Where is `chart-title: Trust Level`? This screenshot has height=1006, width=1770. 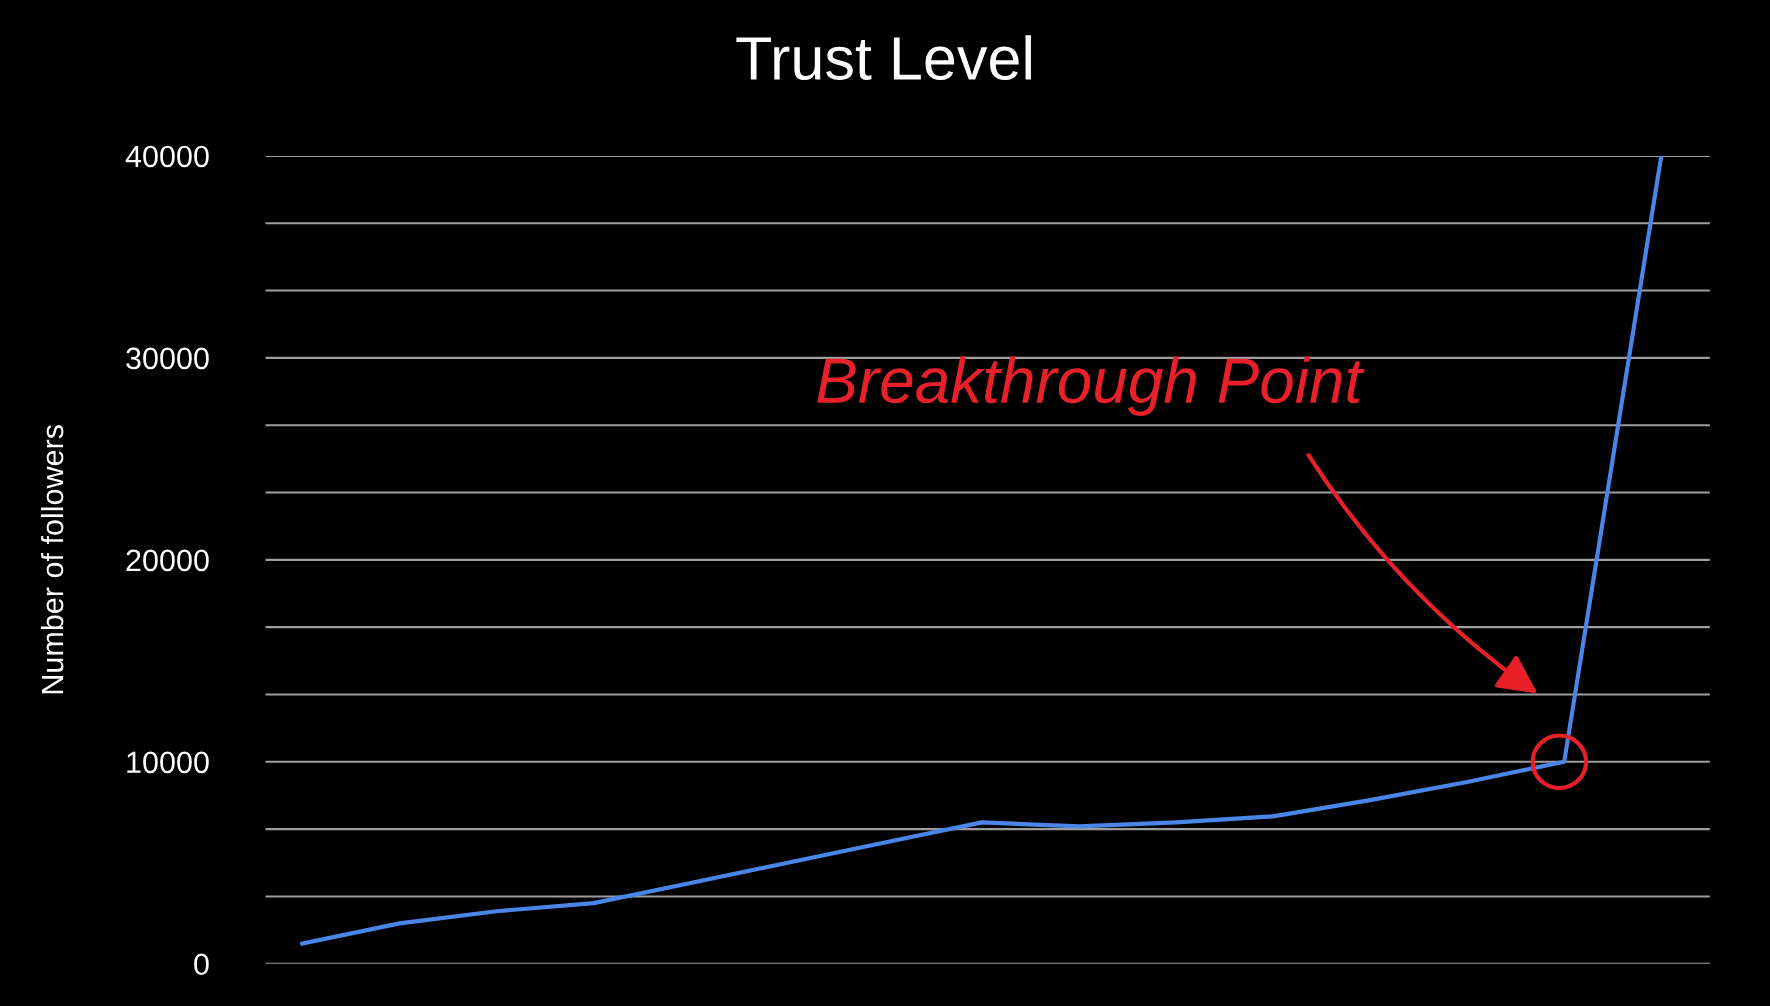
chart-title: Trust Level is located at coordinates (883, 58).